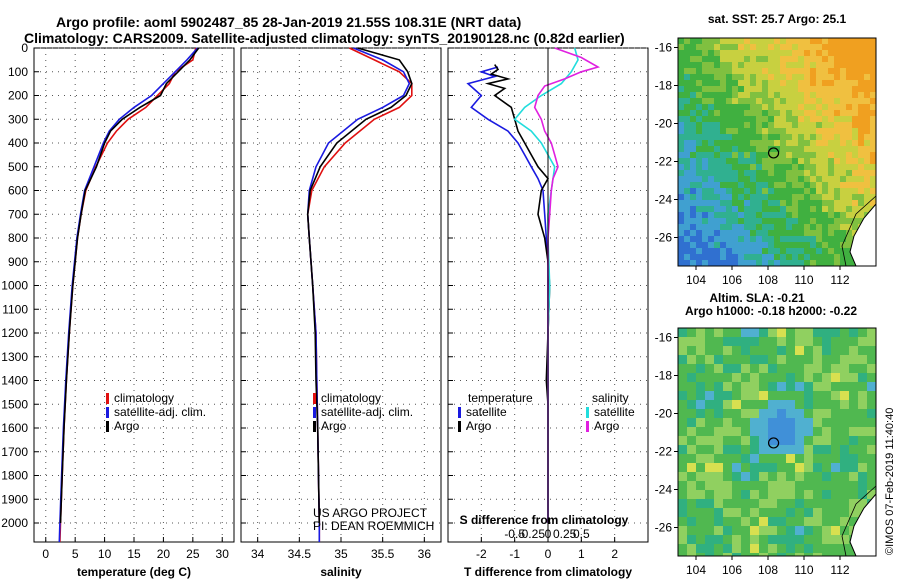  I want to click on xtick-label-p1: 35.5, so click(383, 554).